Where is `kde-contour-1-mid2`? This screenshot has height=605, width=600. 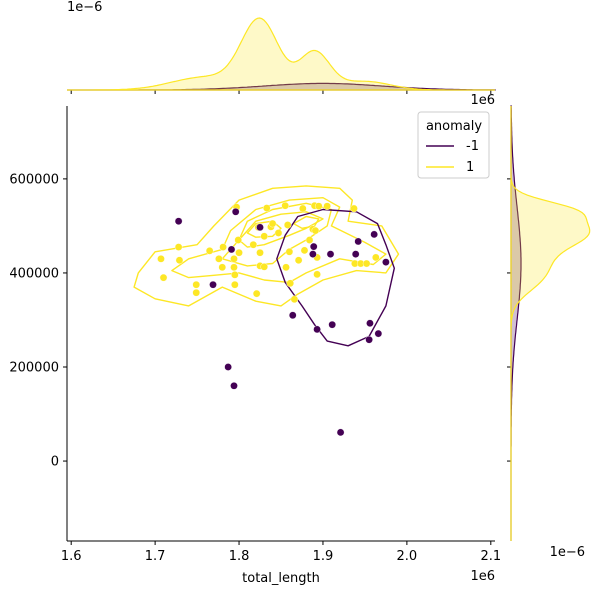 kde-contour-1-mid2 is located at coordinates (277, 234).